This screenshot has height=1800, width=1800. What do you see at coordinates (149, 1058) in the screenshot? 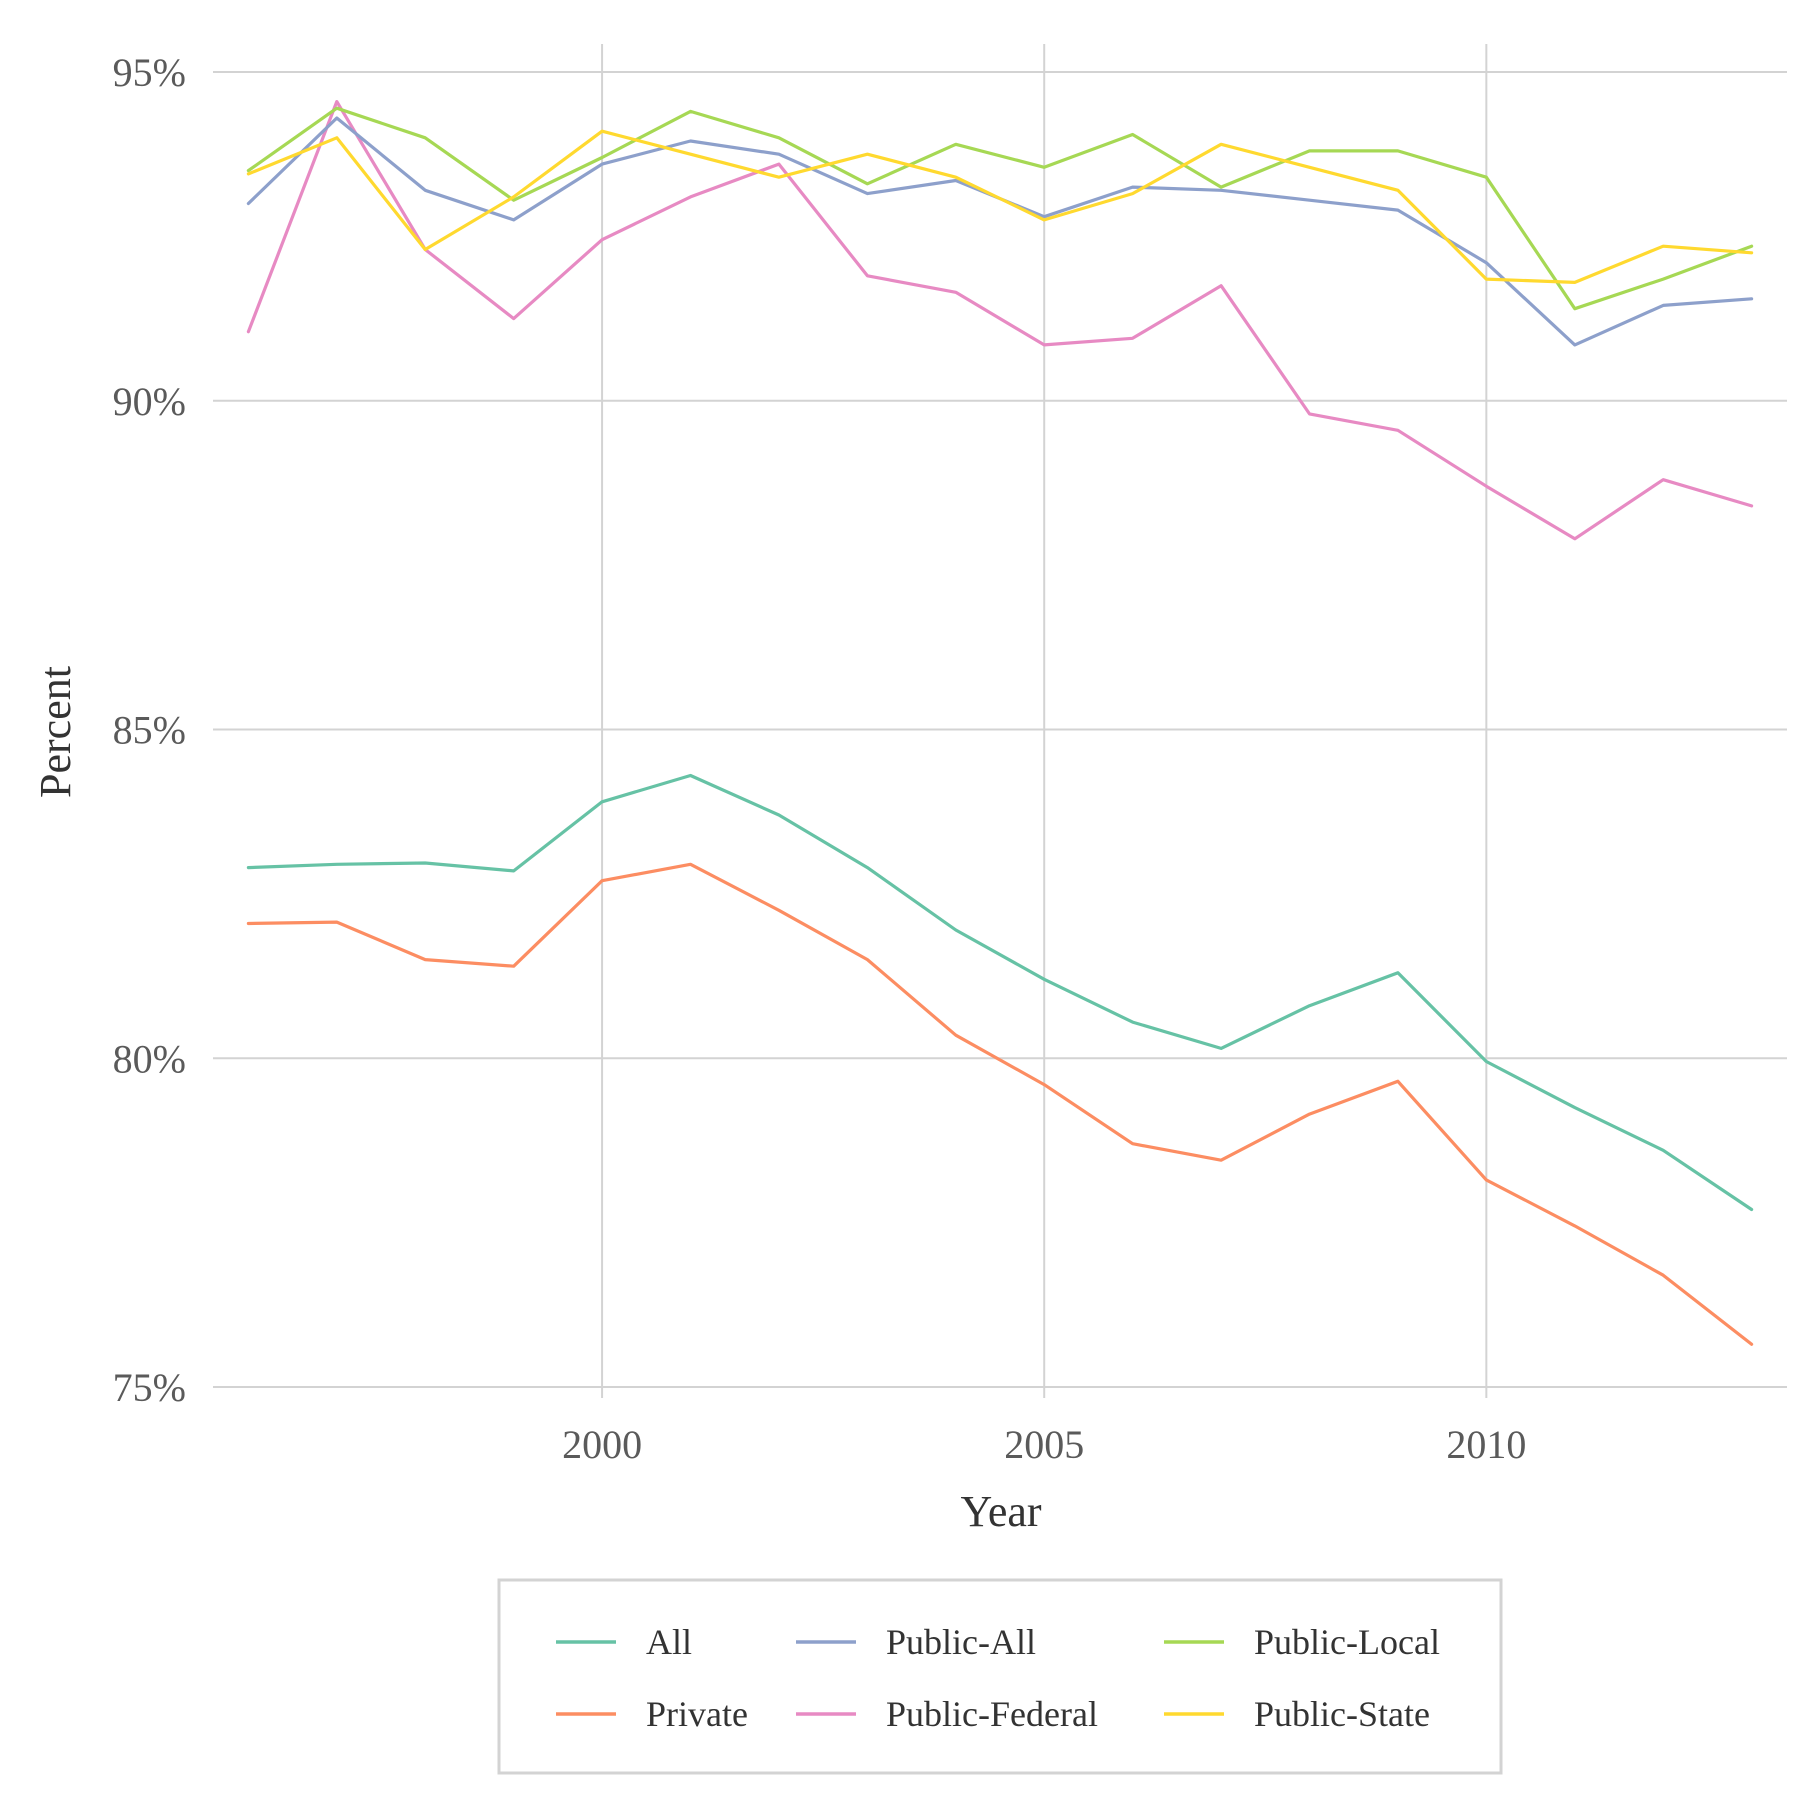
I see `y-tick-label: 80%` at bounding box center [149, 1058].